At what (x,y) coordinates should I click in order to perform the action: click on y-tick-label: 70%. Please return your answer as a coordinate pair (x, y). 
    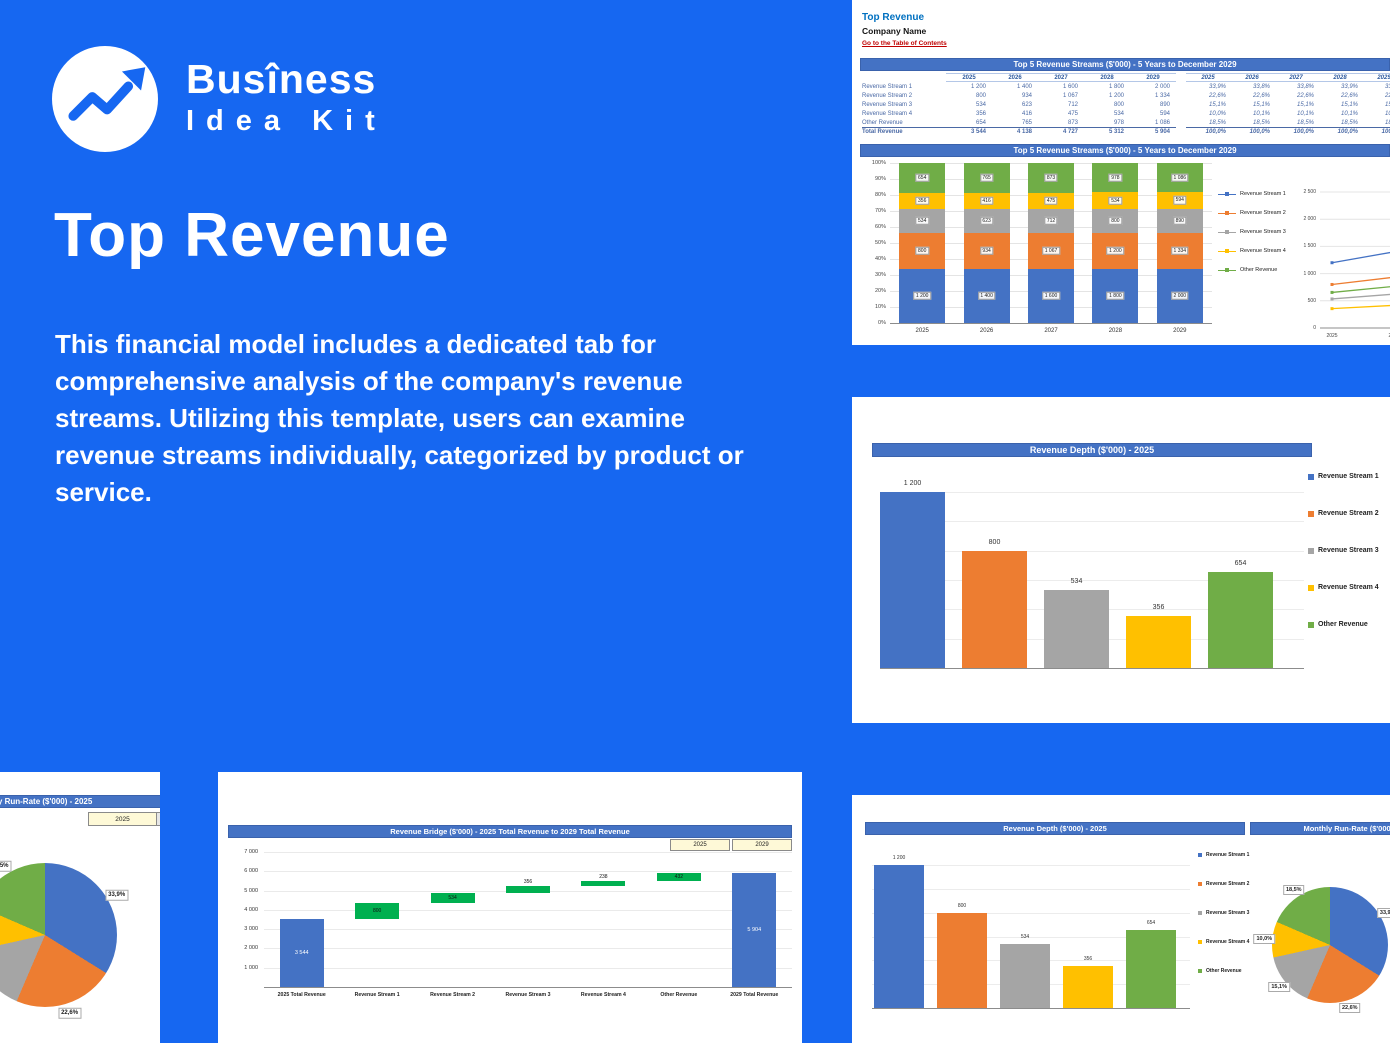
    Looking at the image, I should click on (880, 211).